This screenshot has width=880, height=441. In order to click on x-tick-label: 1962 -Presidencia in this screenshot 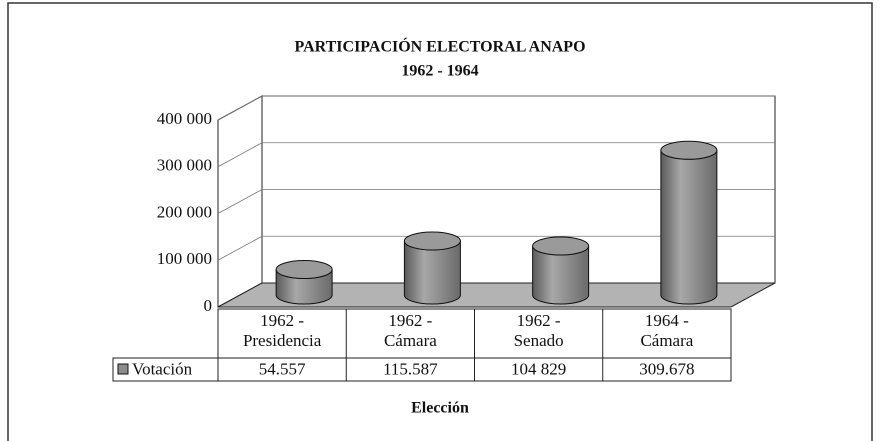, I will do `click(282, 330)`.